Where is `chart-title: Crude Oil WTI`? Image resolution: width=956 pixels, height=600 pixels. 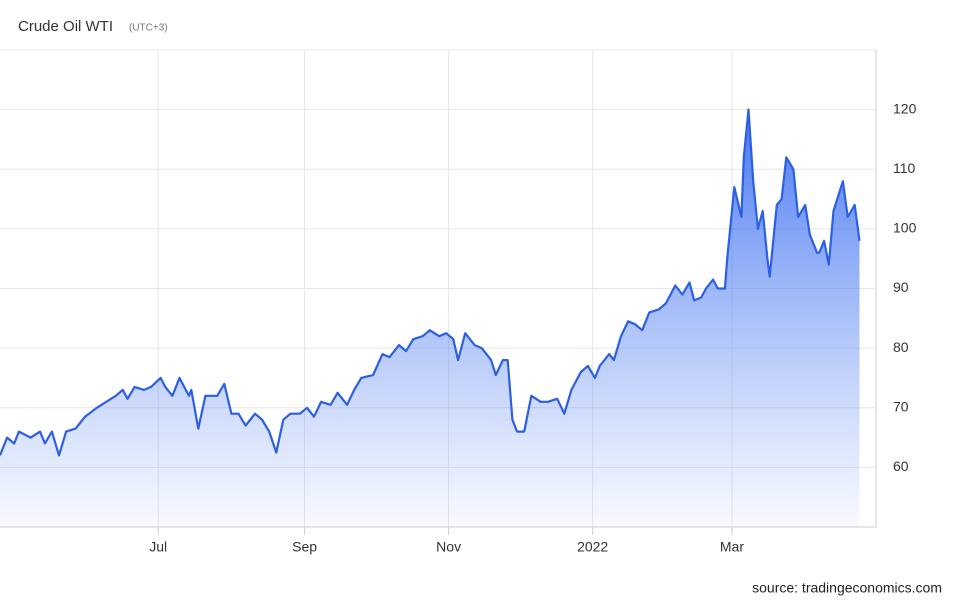
chart-title: Crude Oil WTI is located at coordinates (65, 26).